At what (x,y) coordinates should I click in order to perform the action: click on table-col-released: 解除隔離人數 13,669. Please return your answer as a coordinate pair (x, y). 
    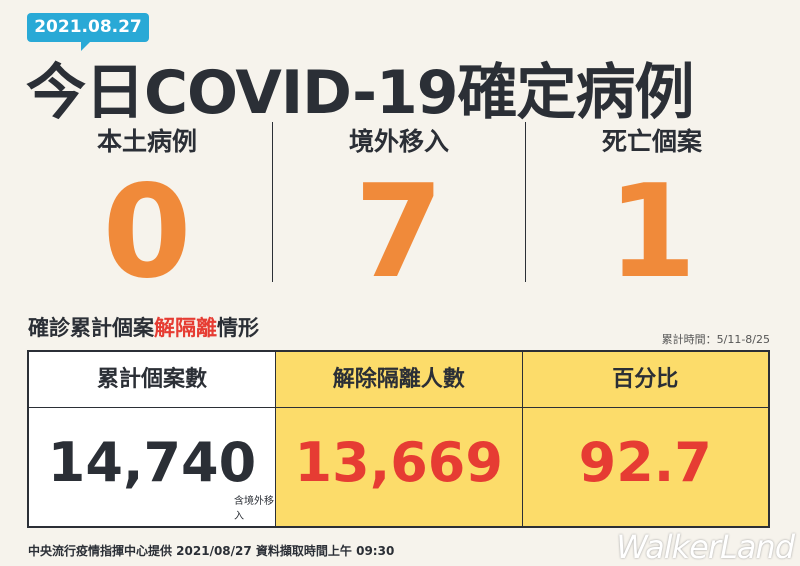
    Looking at the image, I should click on (399, 439).